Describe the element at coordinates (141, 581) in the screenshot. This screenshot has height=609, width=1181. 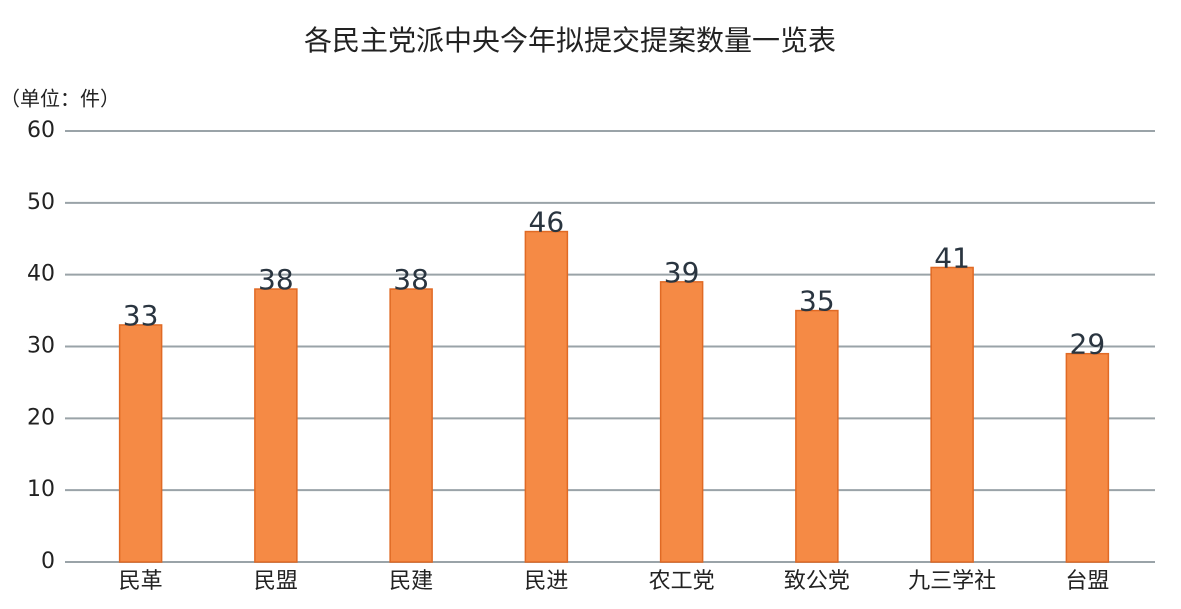
I see `x-tick-label: 民革` at that location.